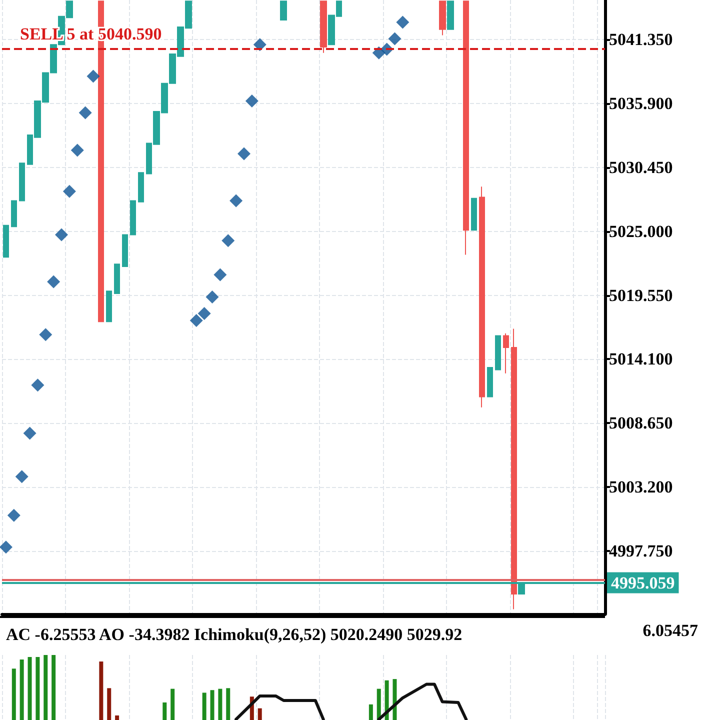  I want to click on y-tick-label: 5019.550, so click(641, 295).